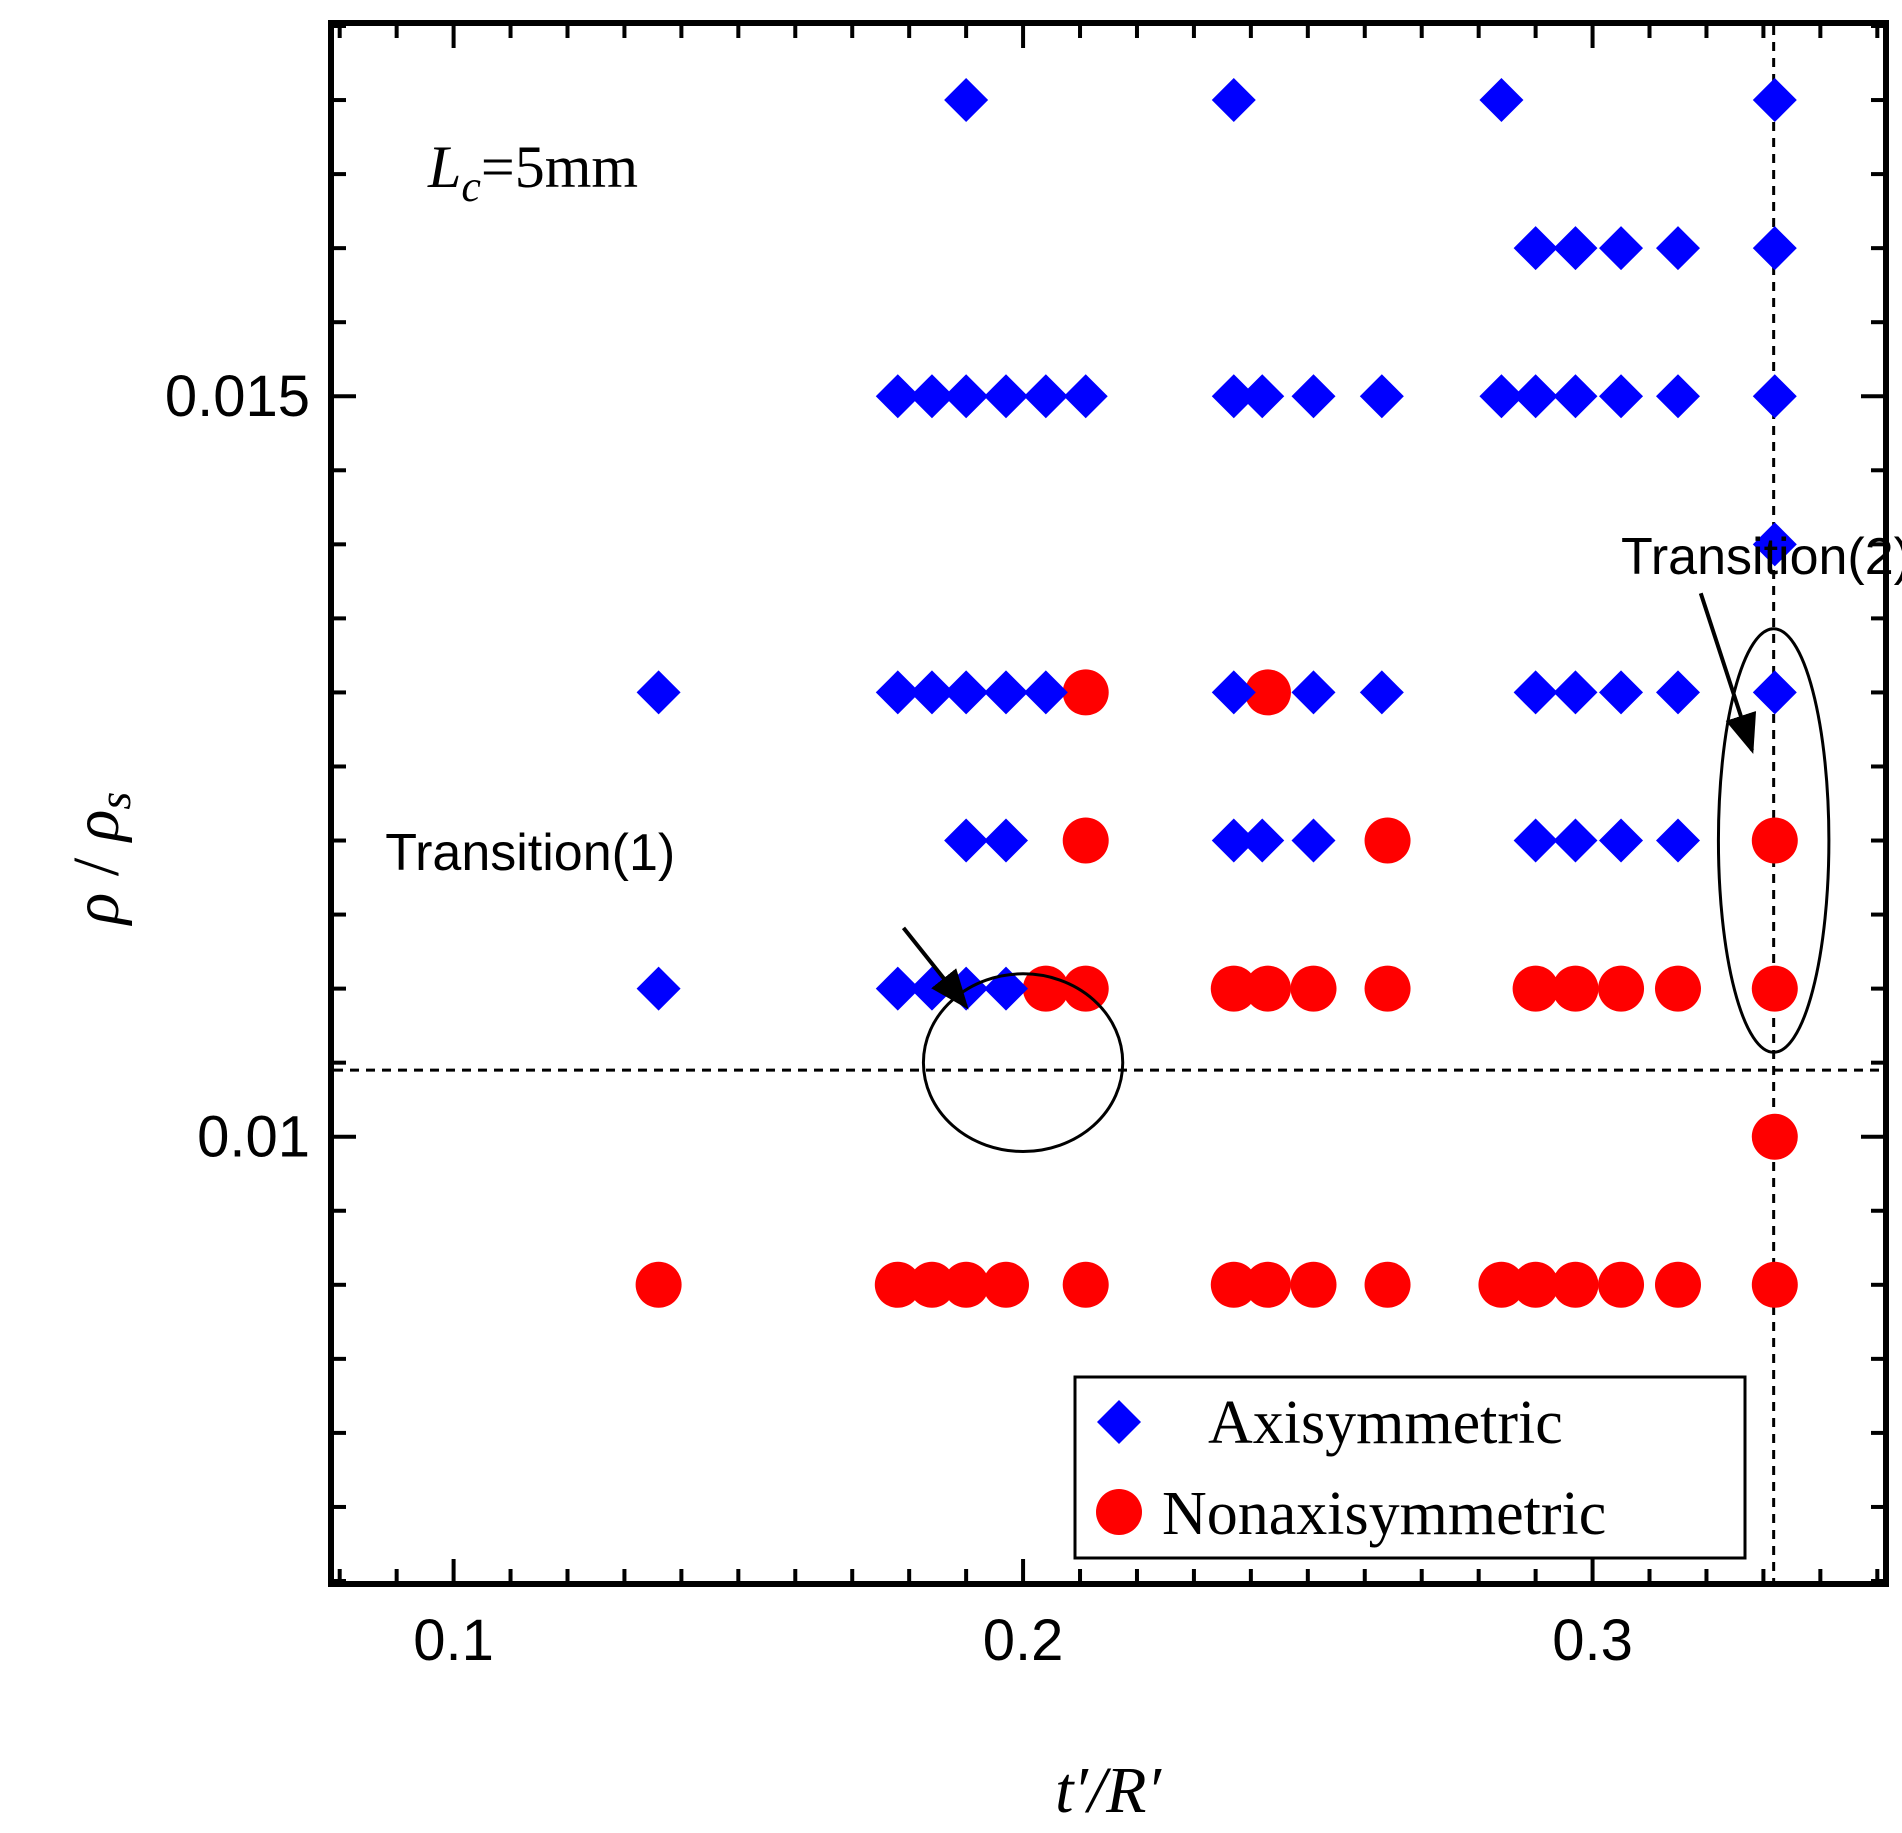  What do you see at coordinates (1108, 1790) in the screenshot?
I see `x-axis-title: t′/R′` at bounding box center [1108, 1790].